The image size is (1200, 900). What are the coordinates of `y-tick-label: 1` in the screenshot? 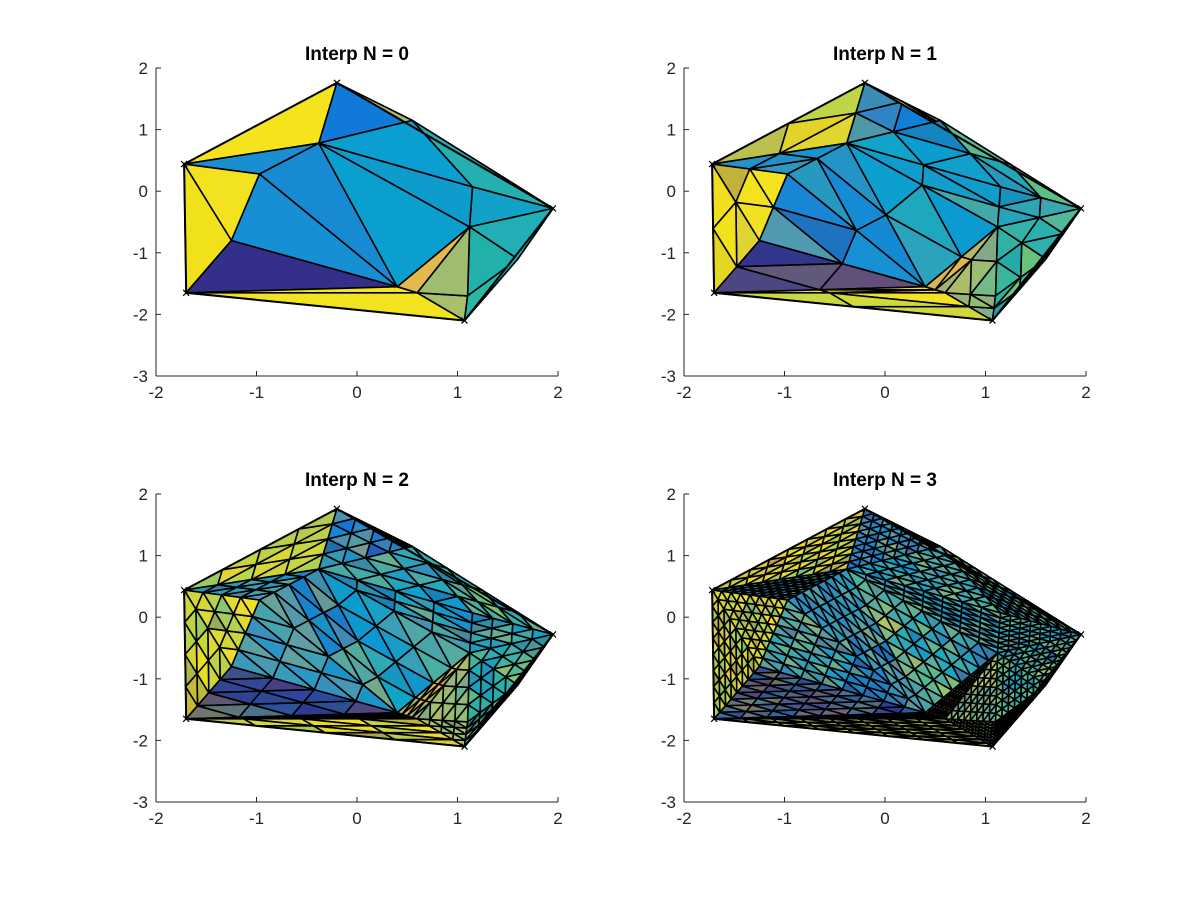 It's located at (143, 130).